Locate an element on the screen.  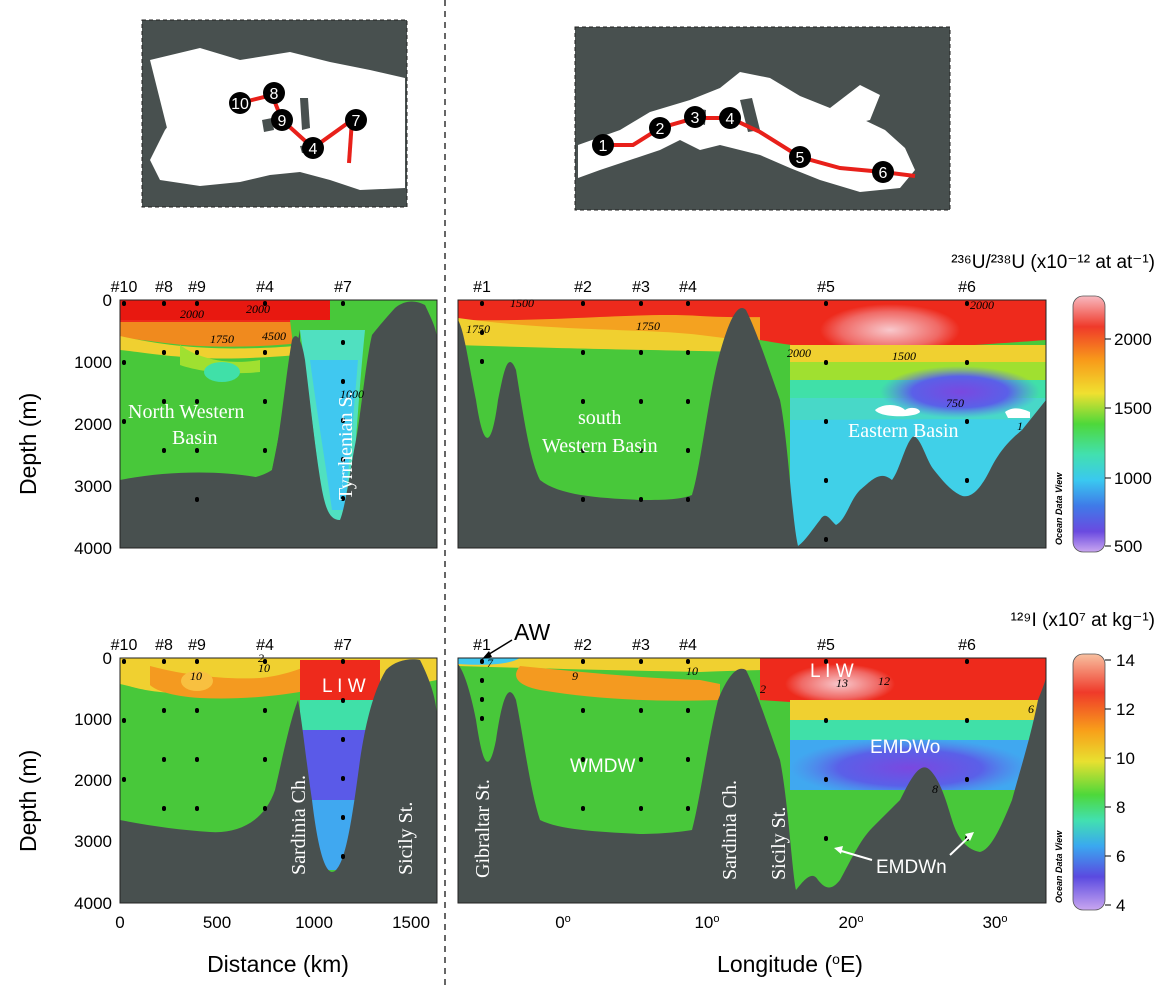
map-station-label: 6 is located at coordinates (883, 173).